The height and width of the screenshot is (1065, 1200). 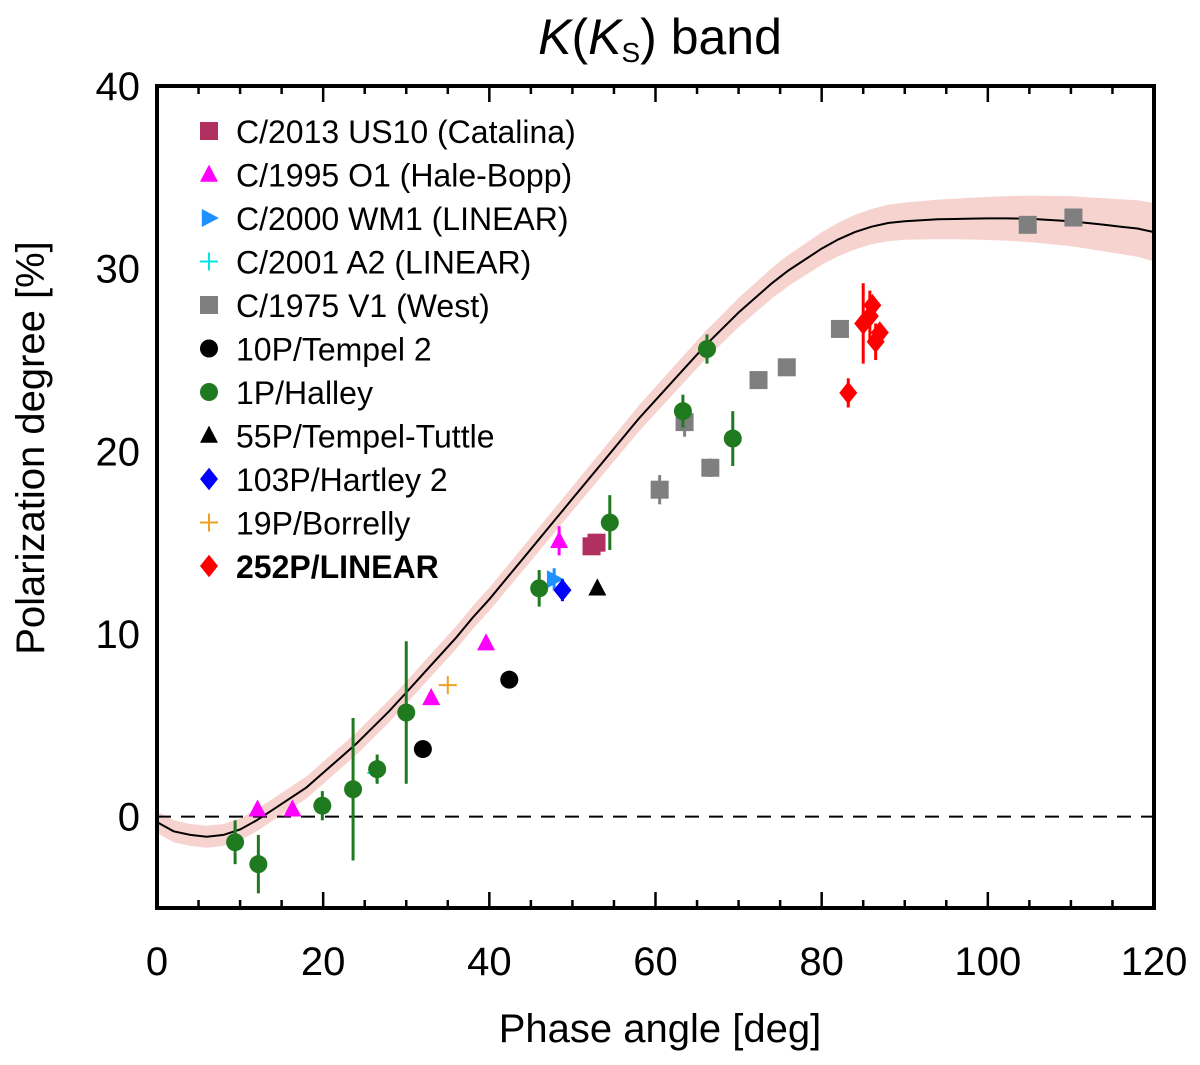 I want to click on x-tick-label: 60, so click(x=655, y=962).